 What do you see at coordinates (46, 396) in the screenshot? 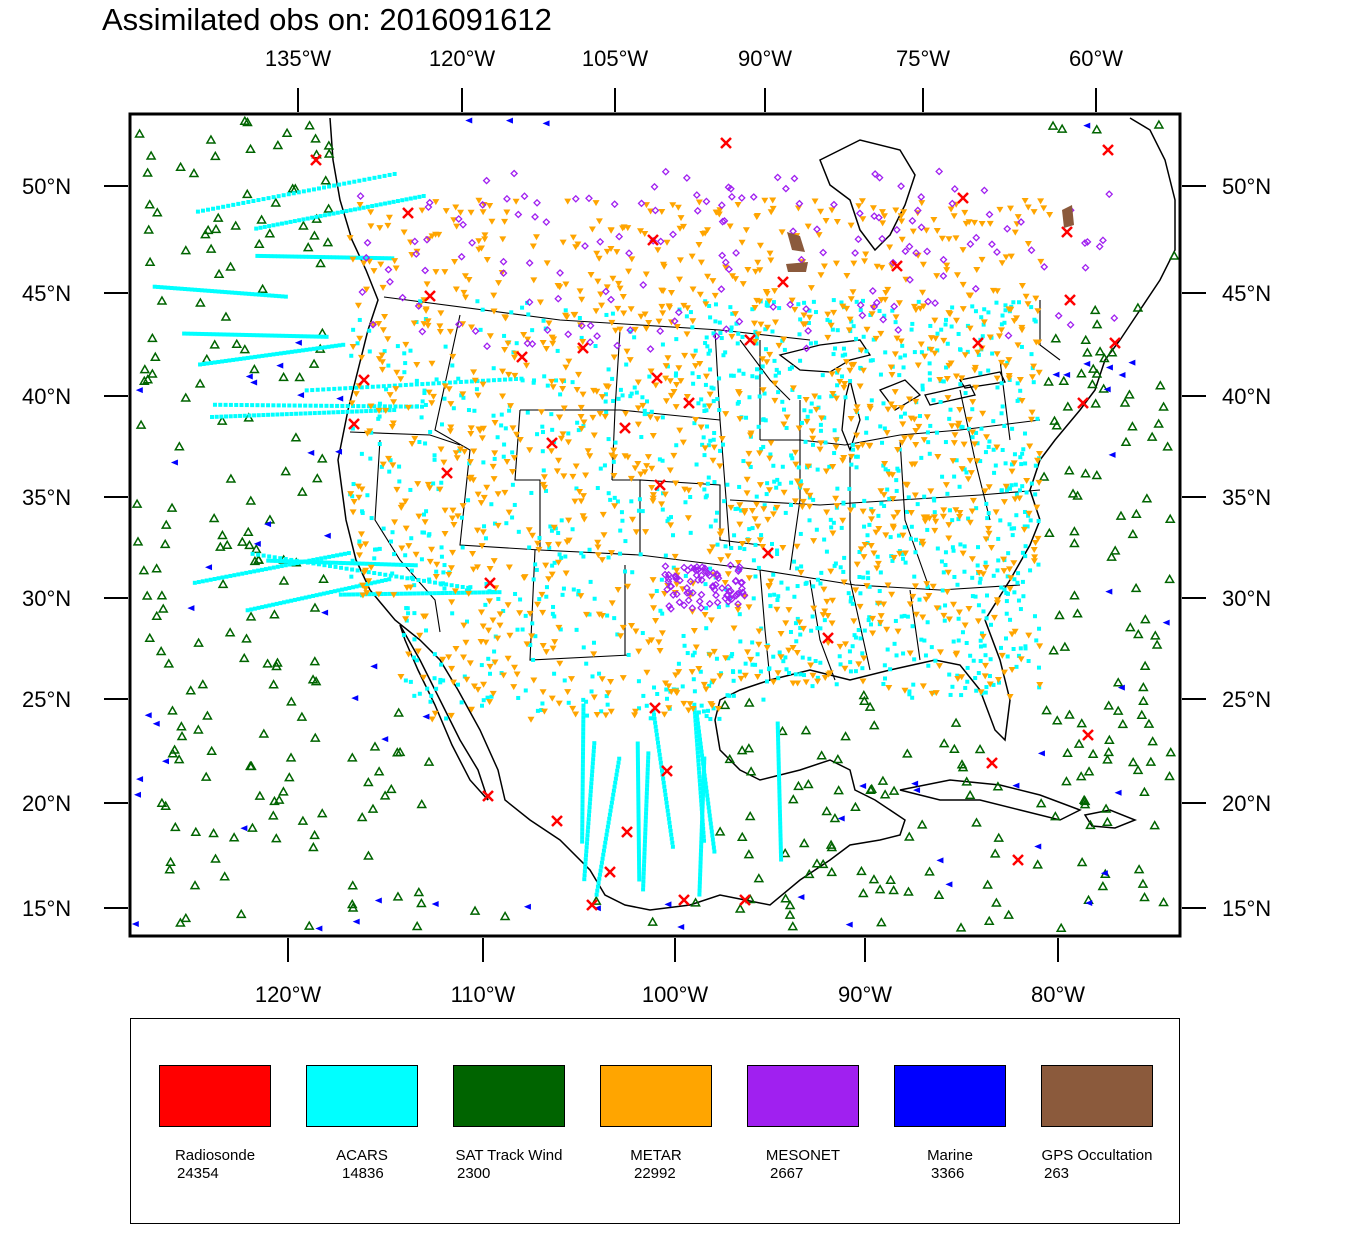
I see `lat-label-left: 40°N` at bounding box center [46, 396].